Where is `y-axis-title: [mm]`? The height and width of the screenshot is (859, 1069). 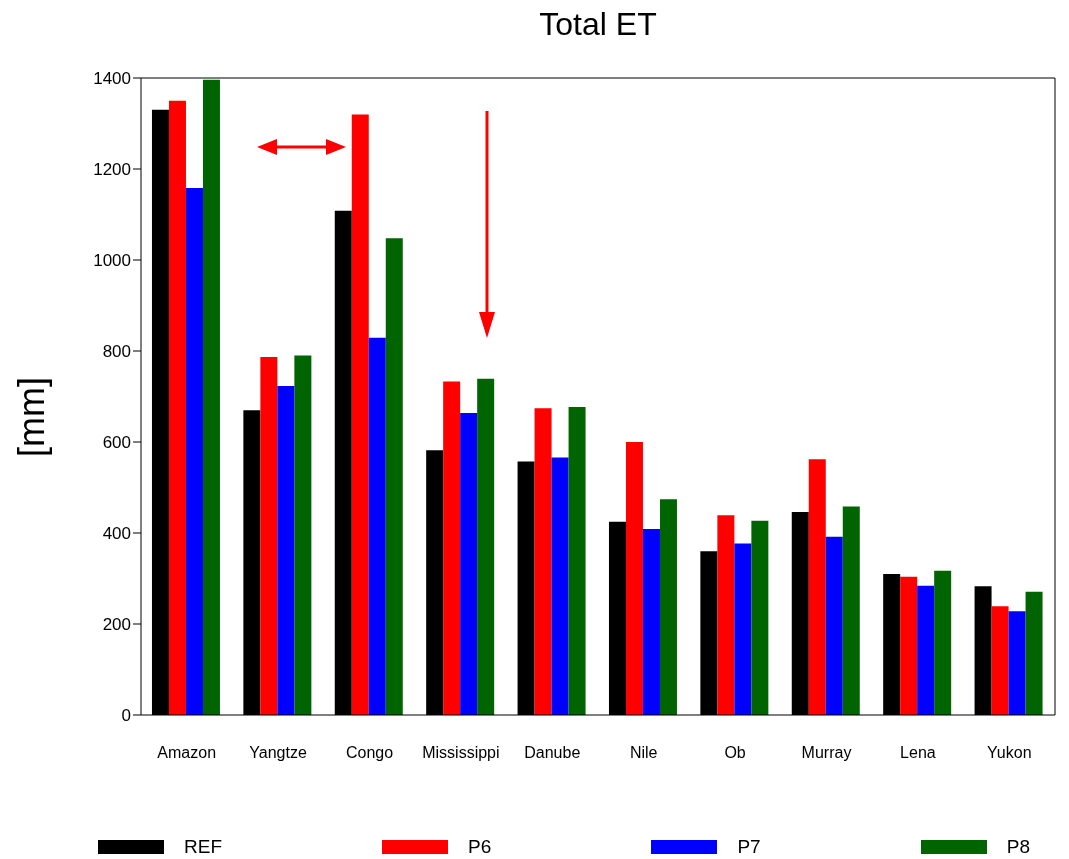
y-axis-title: [mm] is located at coordinates (32, 417).